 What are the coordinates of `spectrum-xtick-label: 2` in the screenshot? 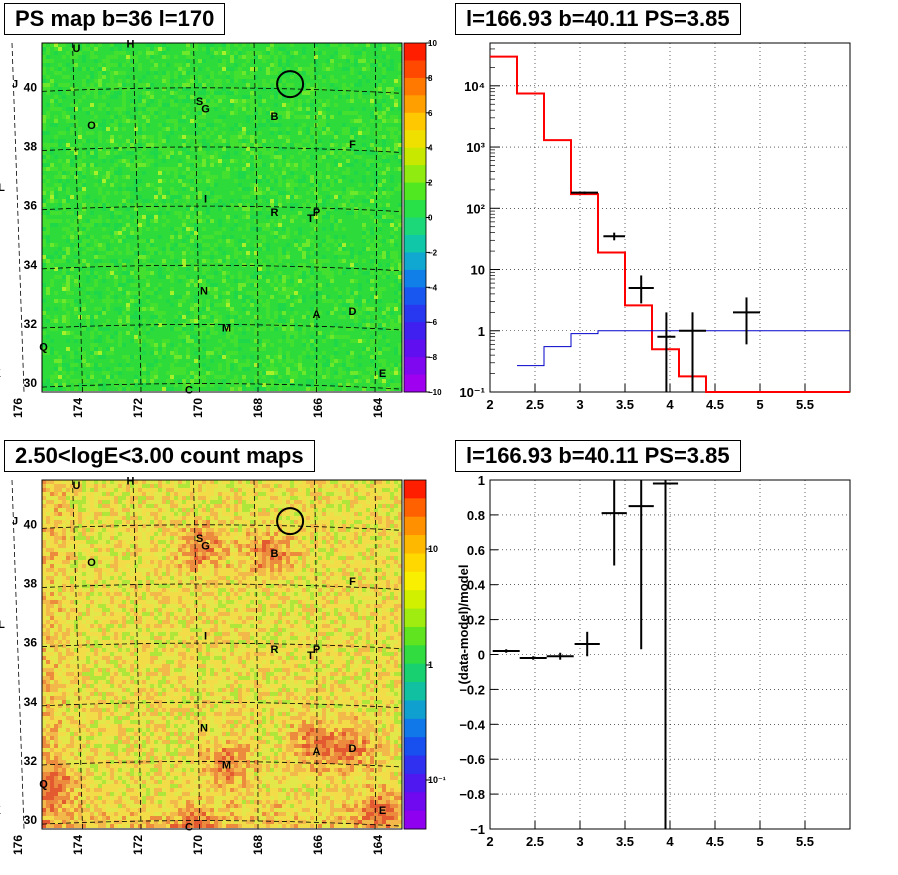 It's located at (489, 404).